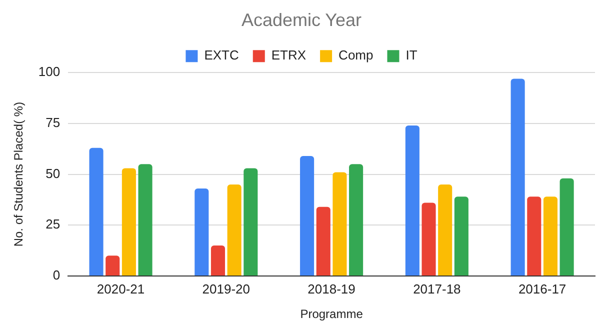  I want to click on x-tick-label: 2019-20, so click(226, 288).